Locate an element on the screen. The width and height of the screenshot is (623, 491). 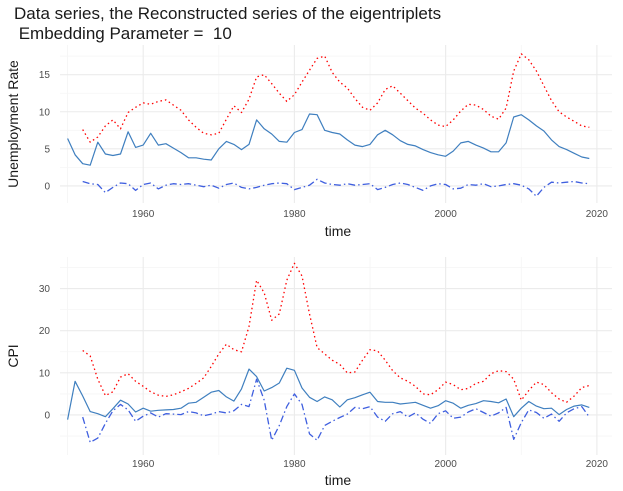
y-tick-label: 20 is located at coordinates (45, 331).